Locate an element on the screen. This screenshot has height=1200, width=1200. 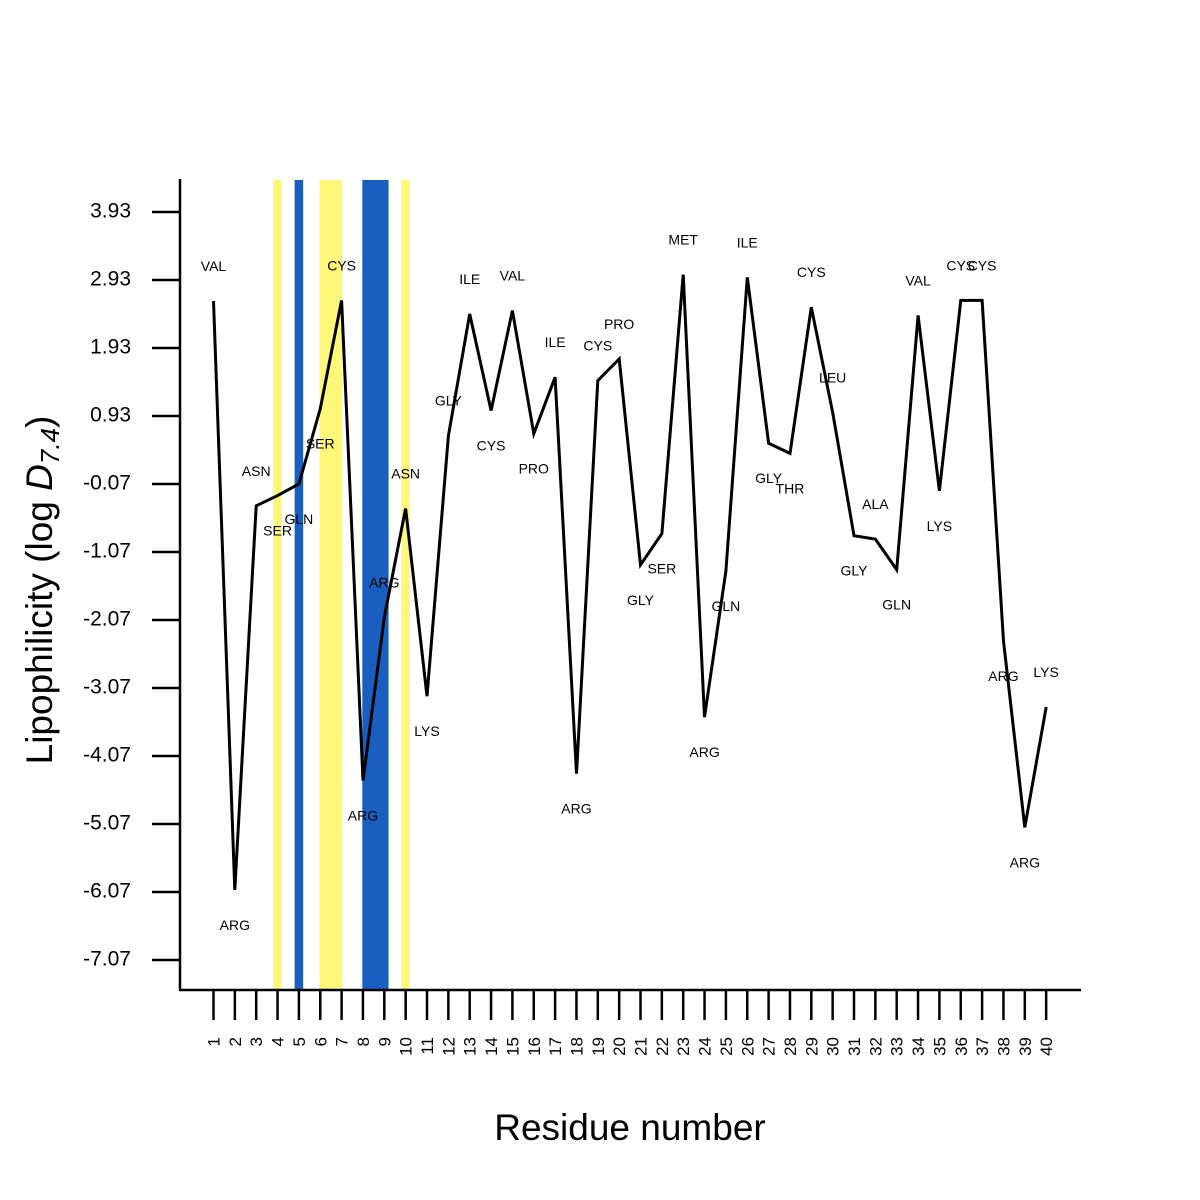
x-tick-label: 10 is located at coordinates (406, 1046).